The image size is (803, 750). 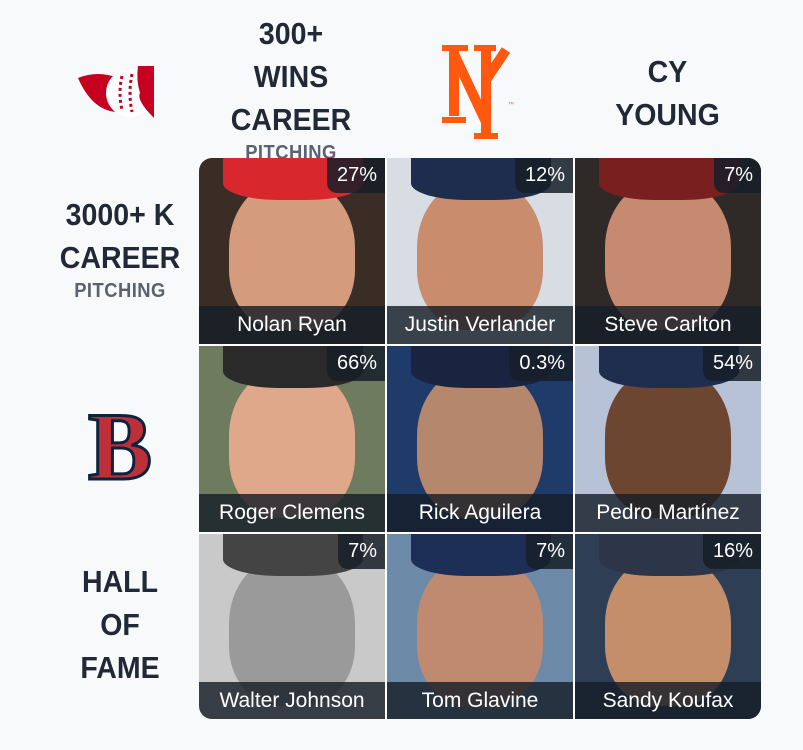 I want to click on grid-cell: 66% Roger Clemens, so click(x=292, y=439).